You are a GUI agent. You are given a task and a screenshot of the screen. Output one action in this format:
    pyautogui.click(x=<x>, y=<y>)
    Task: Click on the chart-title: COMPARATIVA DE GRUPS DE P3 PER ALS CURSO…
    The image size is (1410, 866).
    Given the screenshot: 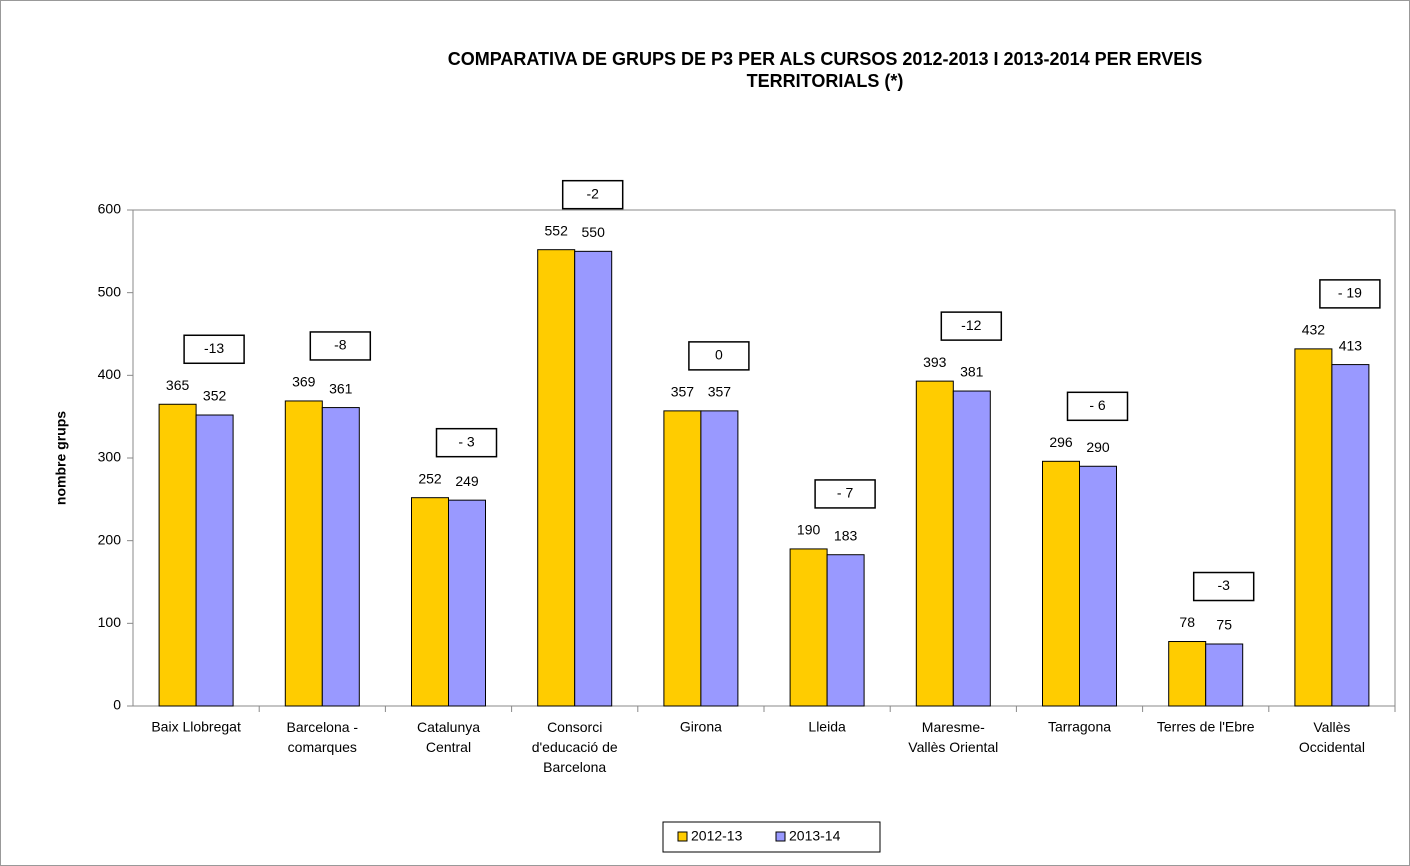 What is the action you would take?
    pyautogui.click(x=825, y=70)
    